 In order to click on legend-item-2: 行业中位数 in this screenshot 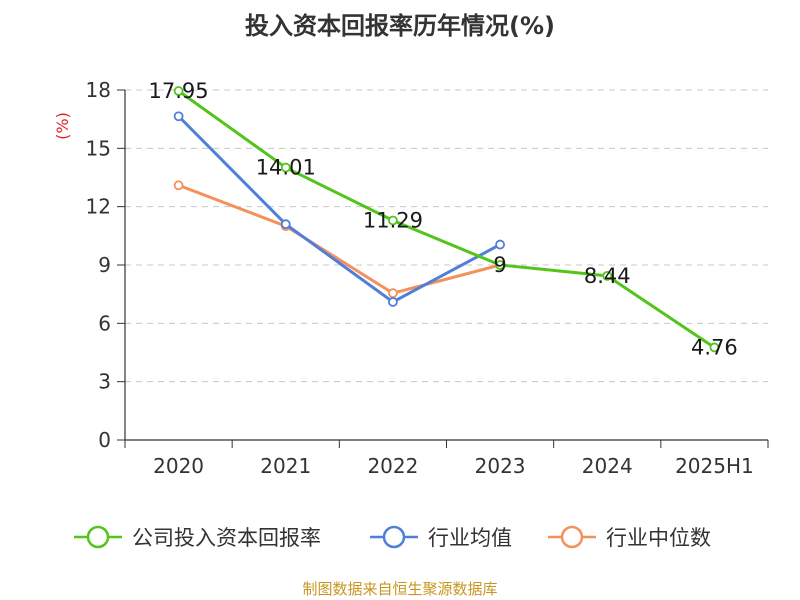, I will do `click(629, 537)`.